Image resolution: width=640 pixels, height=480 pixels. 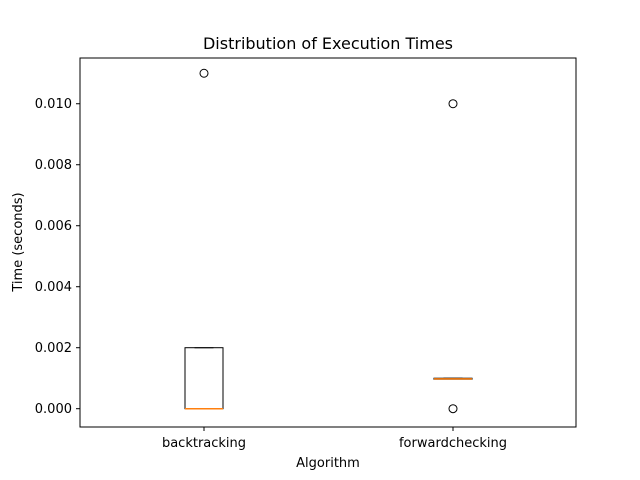 What do you see at coordinates (57, 257) in the screenshot?
I see `y-axis: 0.000 0.002 0.004 0.006 0.008 0.010` at bounding box center [57, 257].